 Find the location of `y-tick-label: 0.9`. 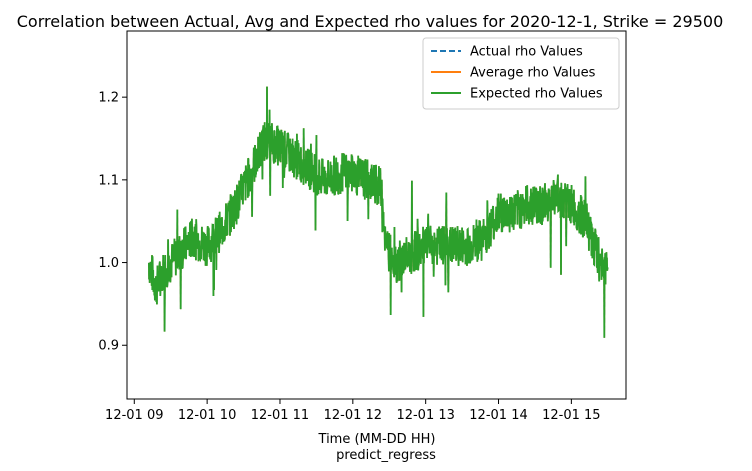

y-tick-label: 0.9 is located at coordinates (108, 346).